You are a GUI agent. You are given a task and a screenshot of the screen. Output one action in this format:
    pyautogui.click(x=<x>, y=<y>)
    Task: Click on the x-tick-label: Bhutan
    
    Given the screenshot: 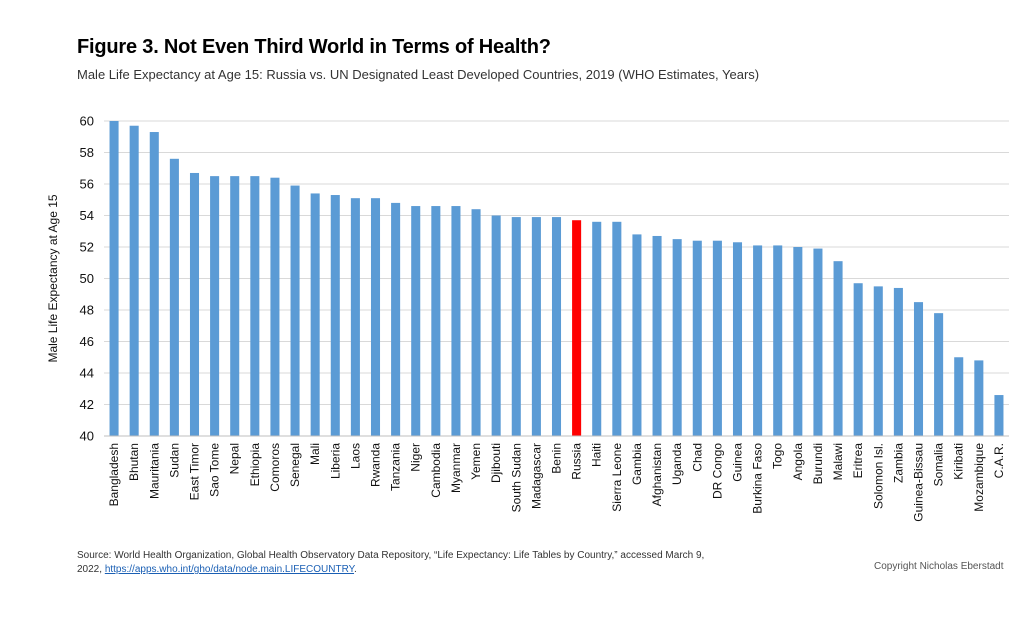 What is the action you would take?
    pyautogui.click(x=134, y=462)
    